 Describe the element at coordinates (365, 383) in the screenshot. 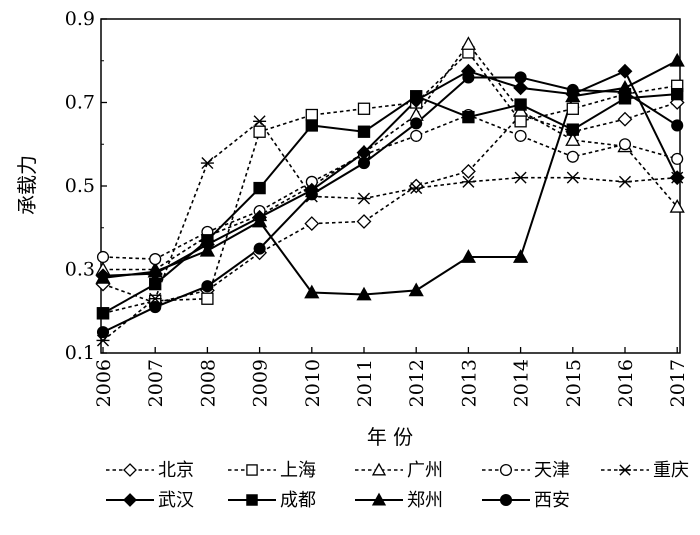

I see `x-tick-label: 2011` at that location.